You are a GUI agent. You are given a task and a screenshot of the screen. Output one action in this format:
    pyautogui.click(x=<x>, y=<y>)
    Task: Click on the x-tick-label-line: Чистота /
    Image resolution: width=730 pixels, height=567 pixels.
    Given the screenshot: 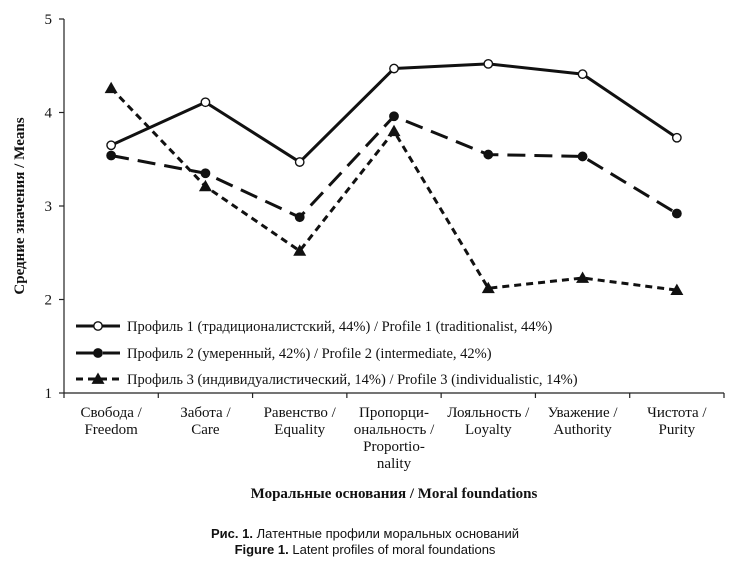 What is the action you would take?
    pyautogui.click(x=677, y=413)
    